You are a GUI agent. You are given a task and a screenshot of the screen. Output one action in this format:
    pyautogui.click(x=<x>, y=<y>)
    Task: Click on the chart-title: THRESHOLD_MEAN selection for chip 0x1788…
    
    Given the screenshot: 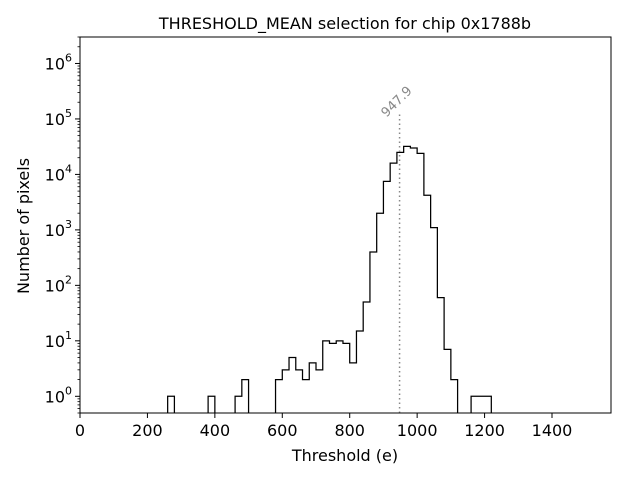 What is the action you would take?
    pyautogui.click(x=344, y=24)
    